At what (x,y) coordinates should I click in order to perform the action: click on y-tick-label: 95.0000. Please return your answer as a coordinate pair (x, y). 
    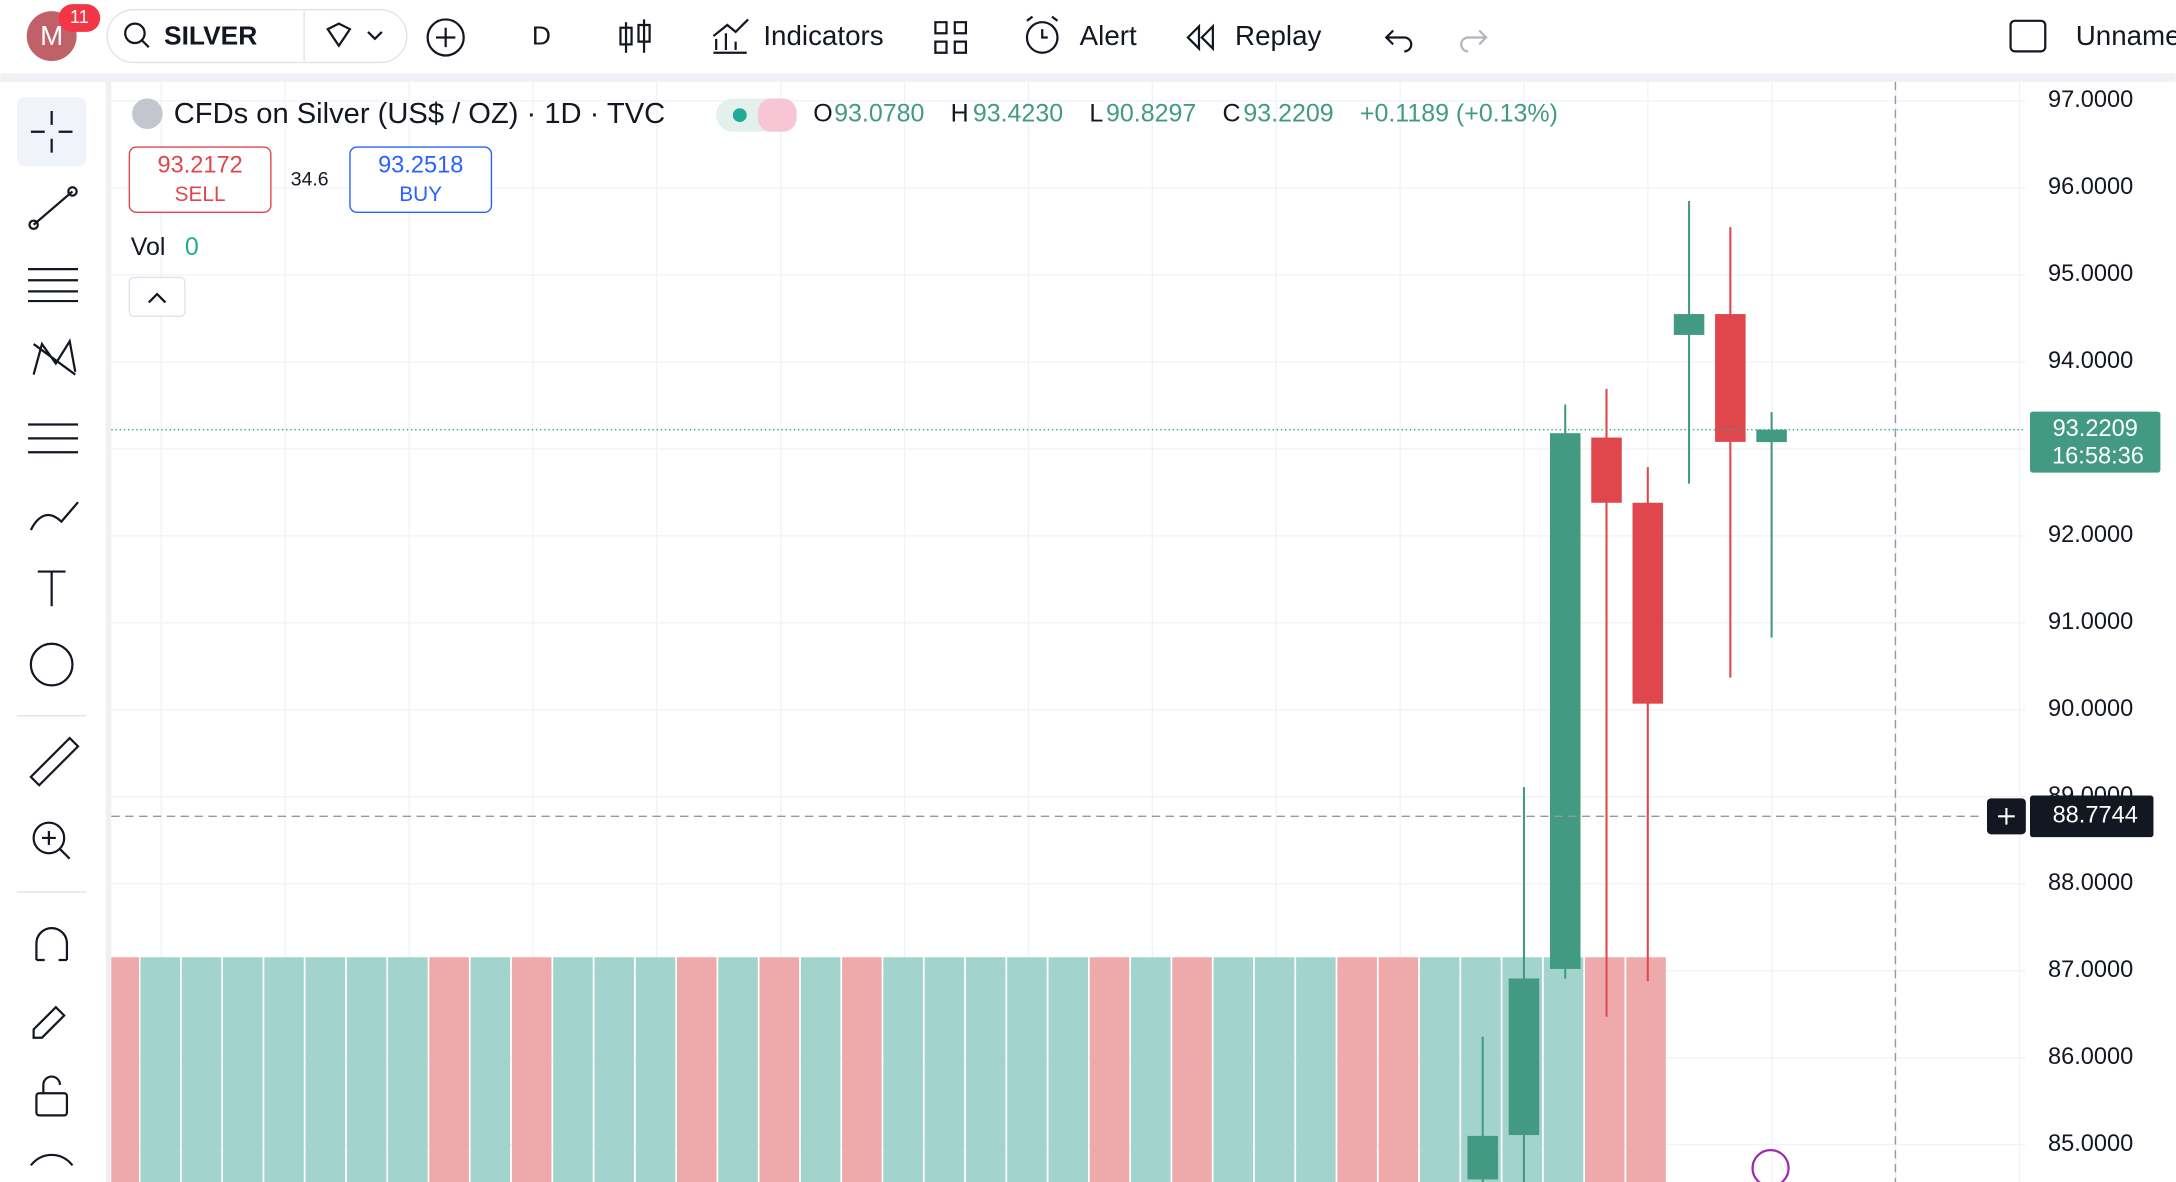
    Looking at the image, I should click on (2090, 273).